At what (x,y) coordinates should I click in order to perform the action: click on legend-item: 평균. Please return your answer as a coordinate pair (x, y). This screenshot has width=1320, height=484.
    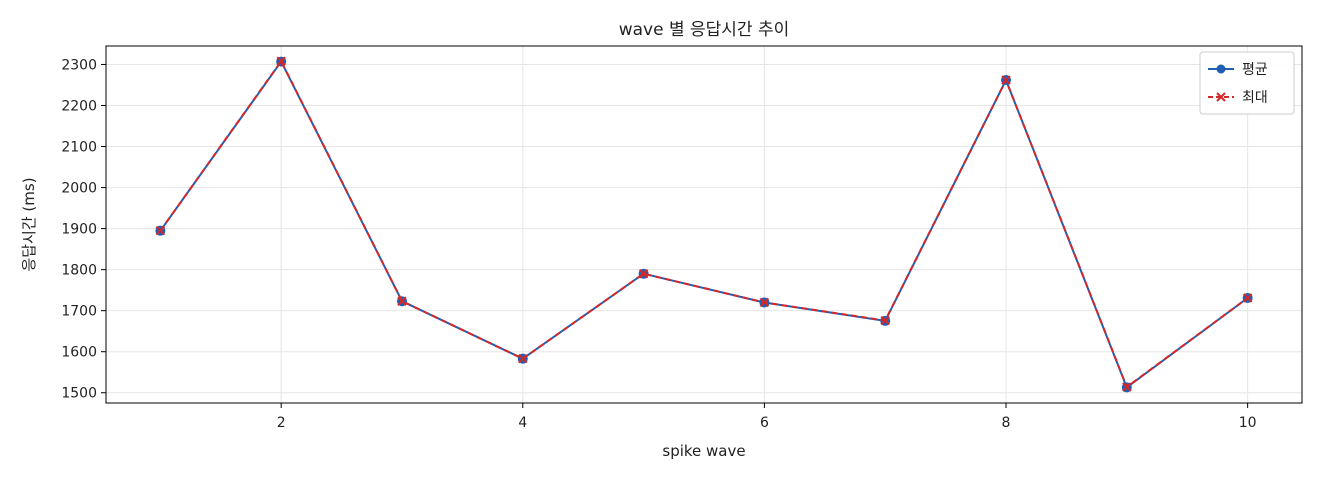
    Looking at the image, I should click on (1238, 70).